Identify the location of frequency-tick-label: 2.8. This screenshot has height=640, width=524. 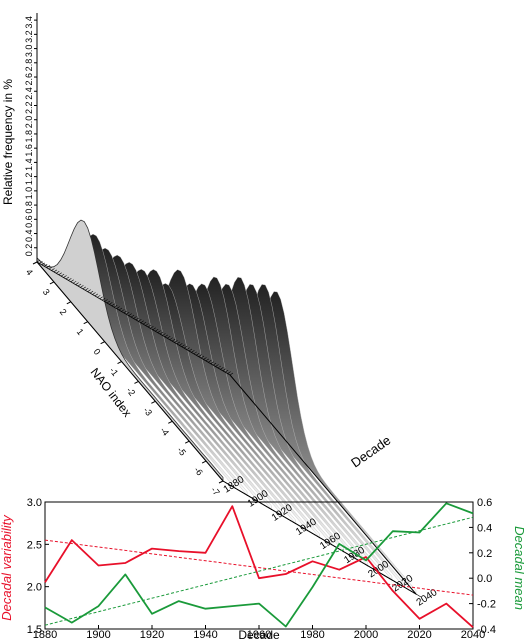
(29, 65).